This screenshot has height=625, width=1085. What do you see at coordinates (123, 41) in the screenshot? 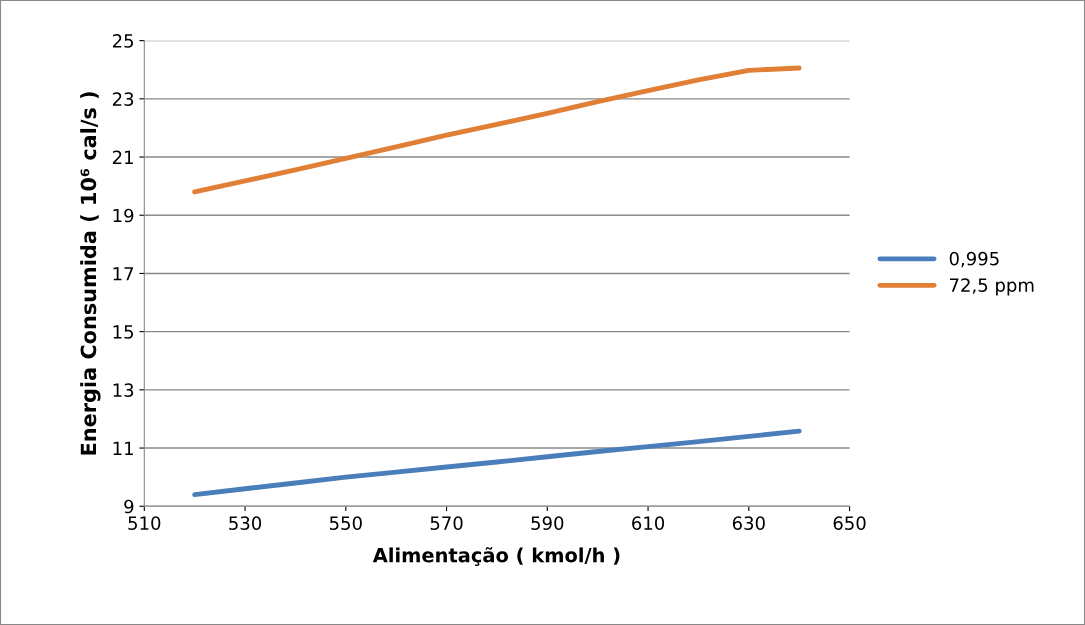
I see `y-tick-label: 25` at bounding box center [123, 41].